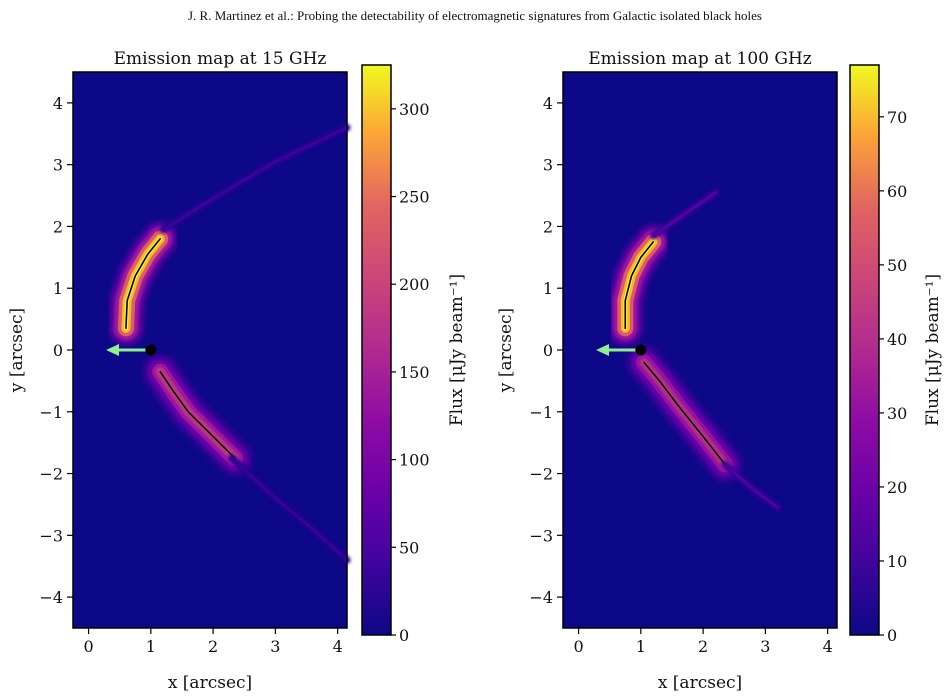 Image resolution: width=950 pixels, height=699 pixels. I want to click on colorbar-tick-label: 300, so click(414, 109).